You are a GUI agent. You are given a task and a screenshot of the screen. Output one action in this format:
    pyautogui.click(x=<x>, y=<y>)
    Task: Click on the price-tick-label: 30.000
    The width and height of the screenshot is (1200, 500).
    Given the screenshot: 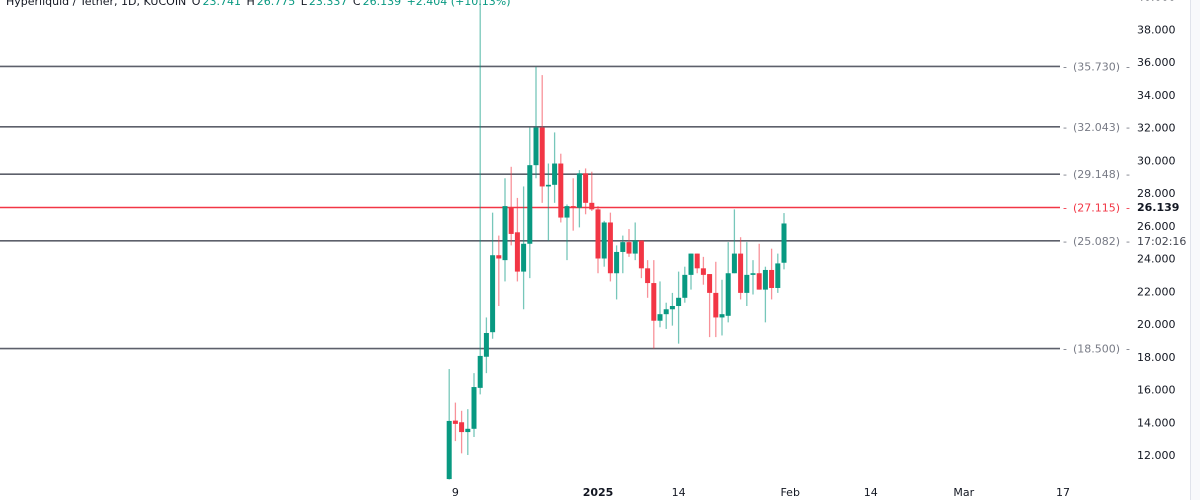 What is the action you would take?
    pyautogui.click(x=1156, y=160)
    